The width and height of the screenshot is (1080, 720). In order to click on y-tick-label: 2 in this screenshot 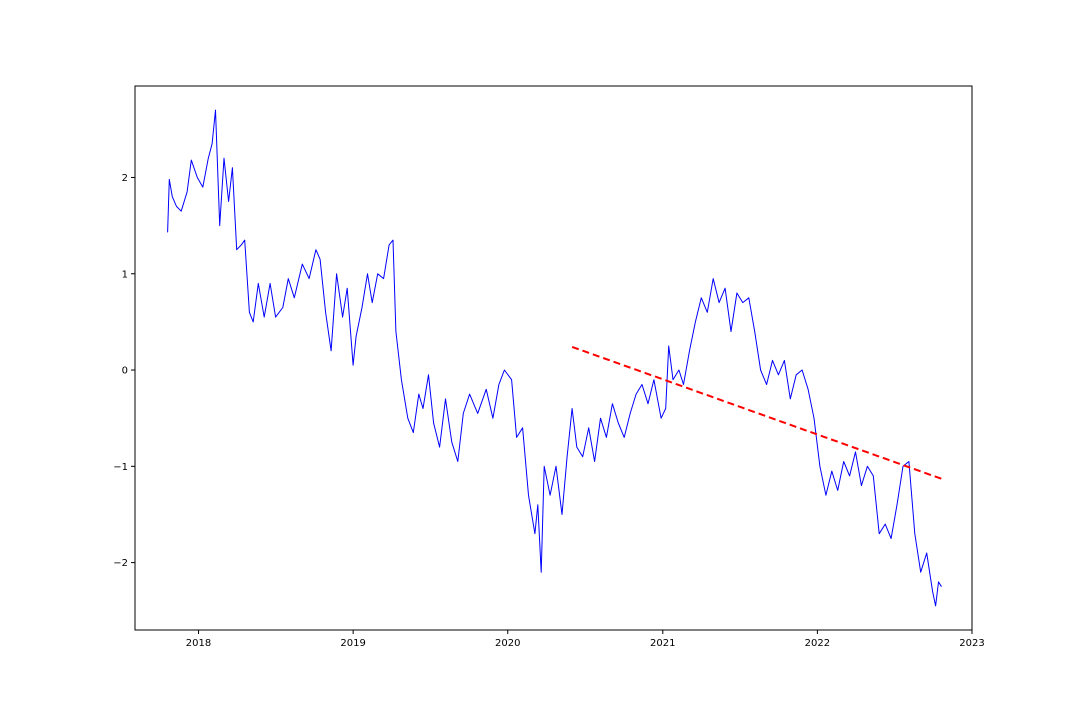, I will do `click(125, 178)`.